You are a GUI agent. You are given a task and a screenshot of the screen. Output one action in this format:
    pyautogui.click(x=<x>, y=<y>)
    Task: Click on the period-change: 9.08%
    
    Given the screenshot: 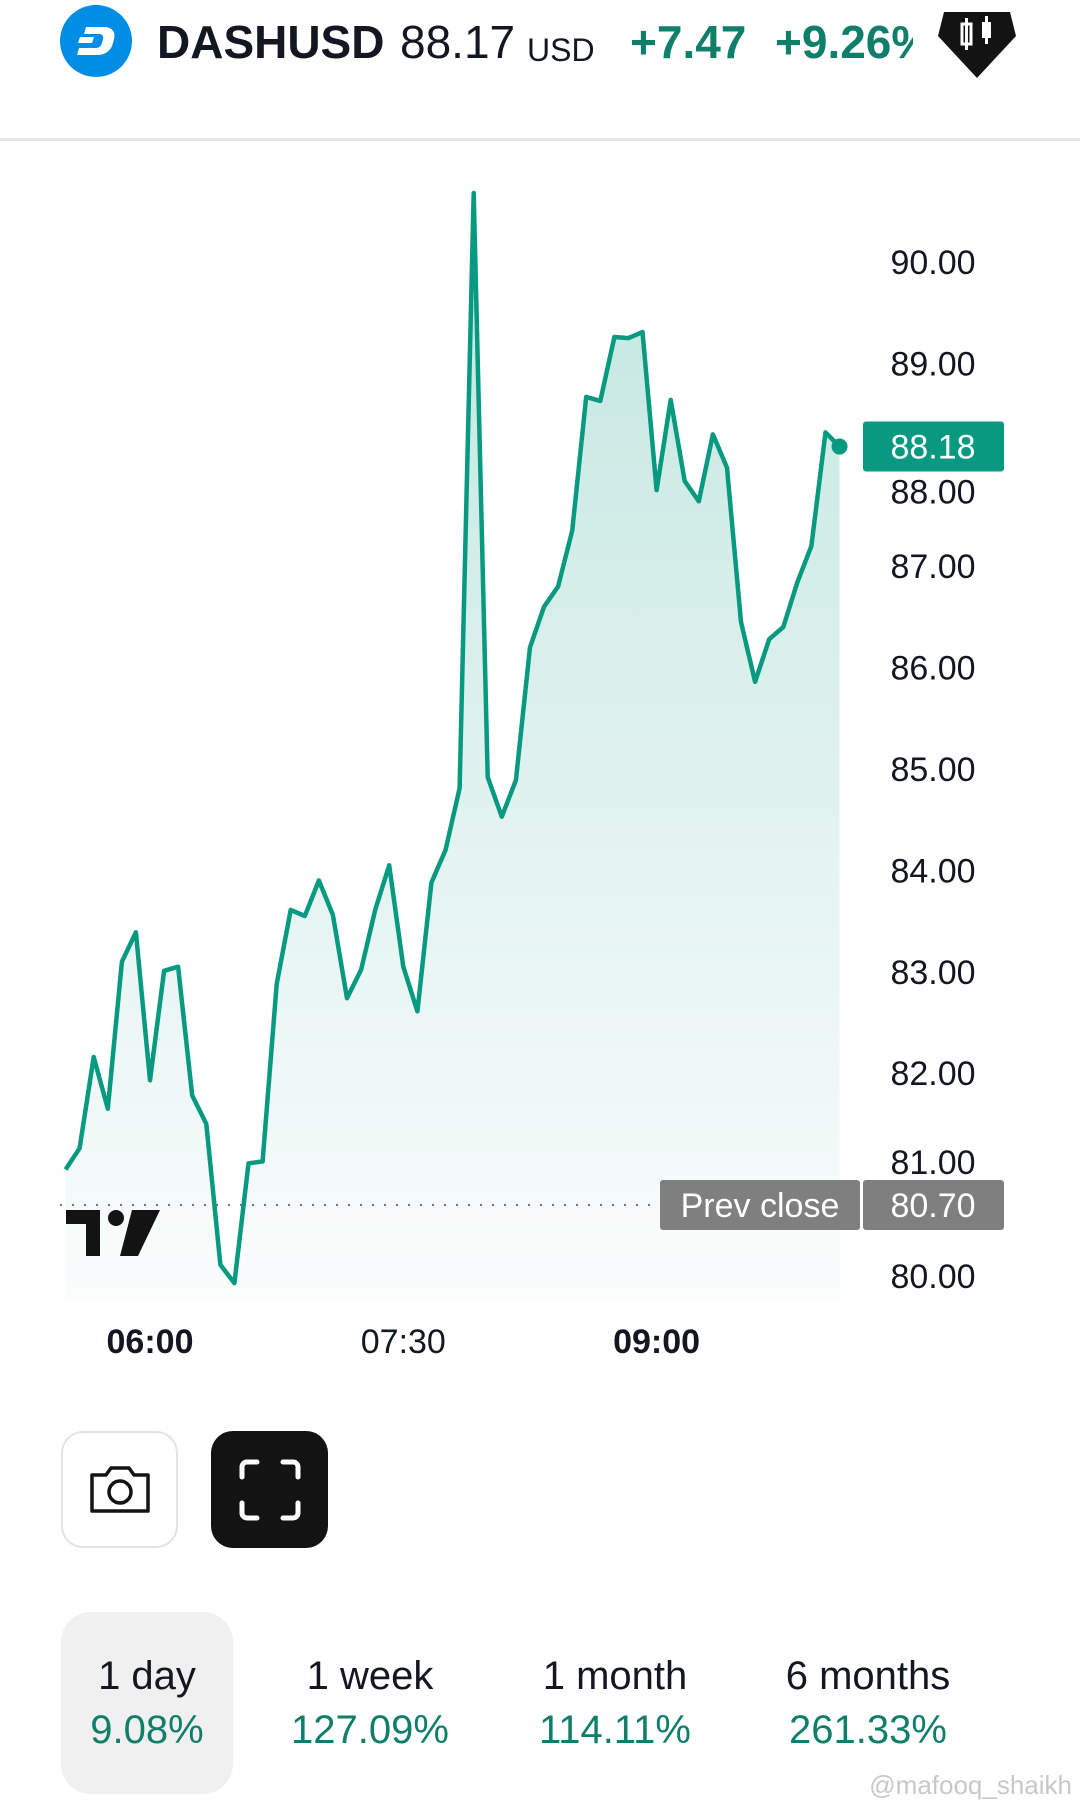 What is the action you would take?
    pyautogui.click(x=147, y=1730)
    